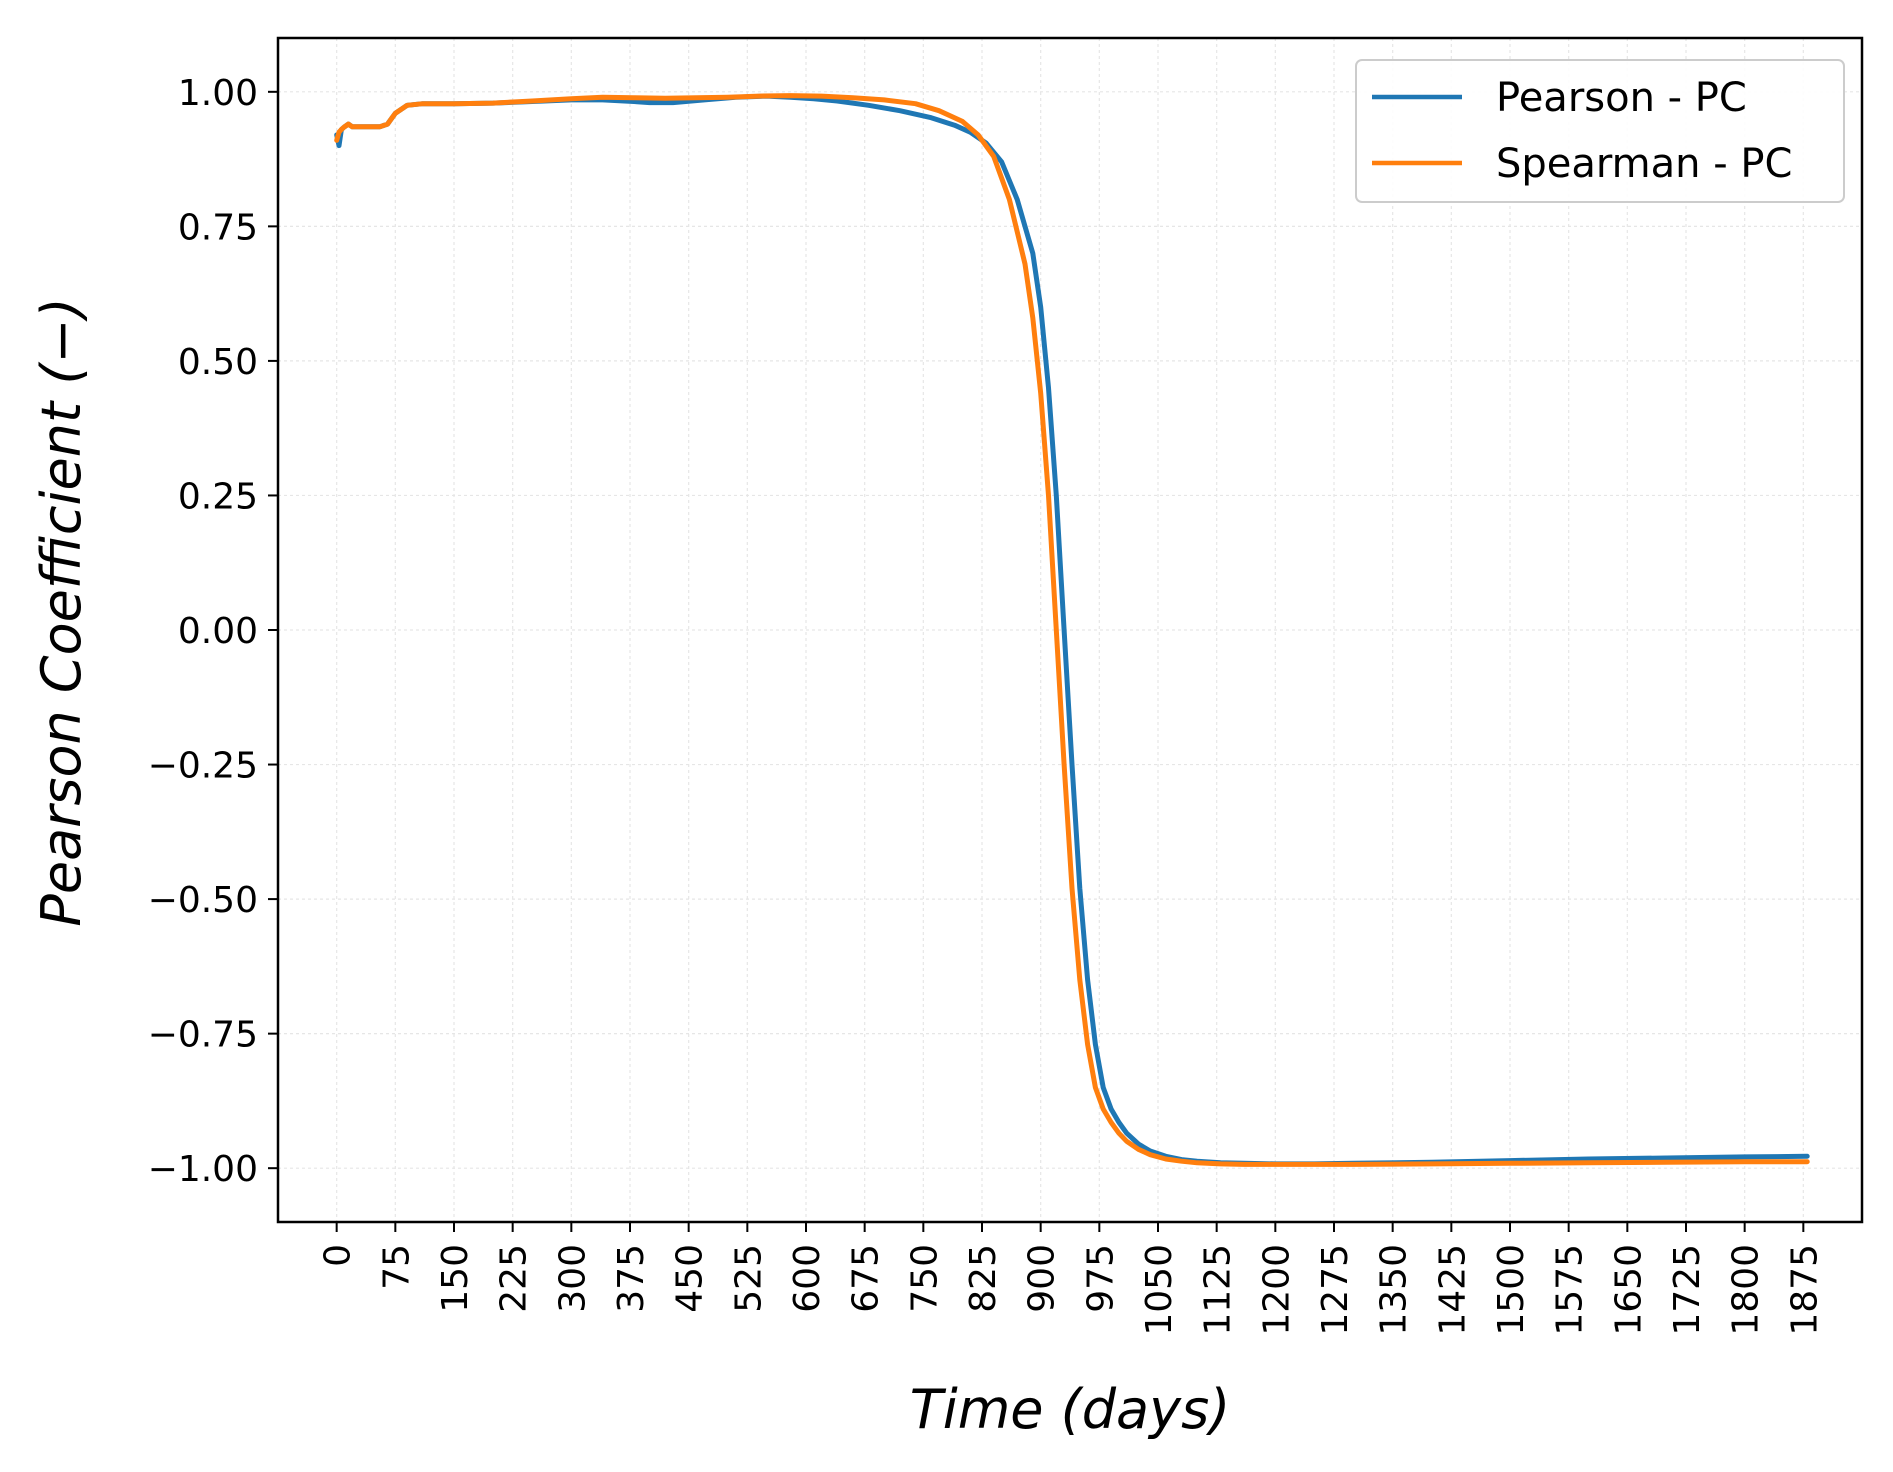 Image resolution: width=1893 pixels, height=1472 pixels. I want to click on x-tick-label: 1725, so click(1687, 1290).